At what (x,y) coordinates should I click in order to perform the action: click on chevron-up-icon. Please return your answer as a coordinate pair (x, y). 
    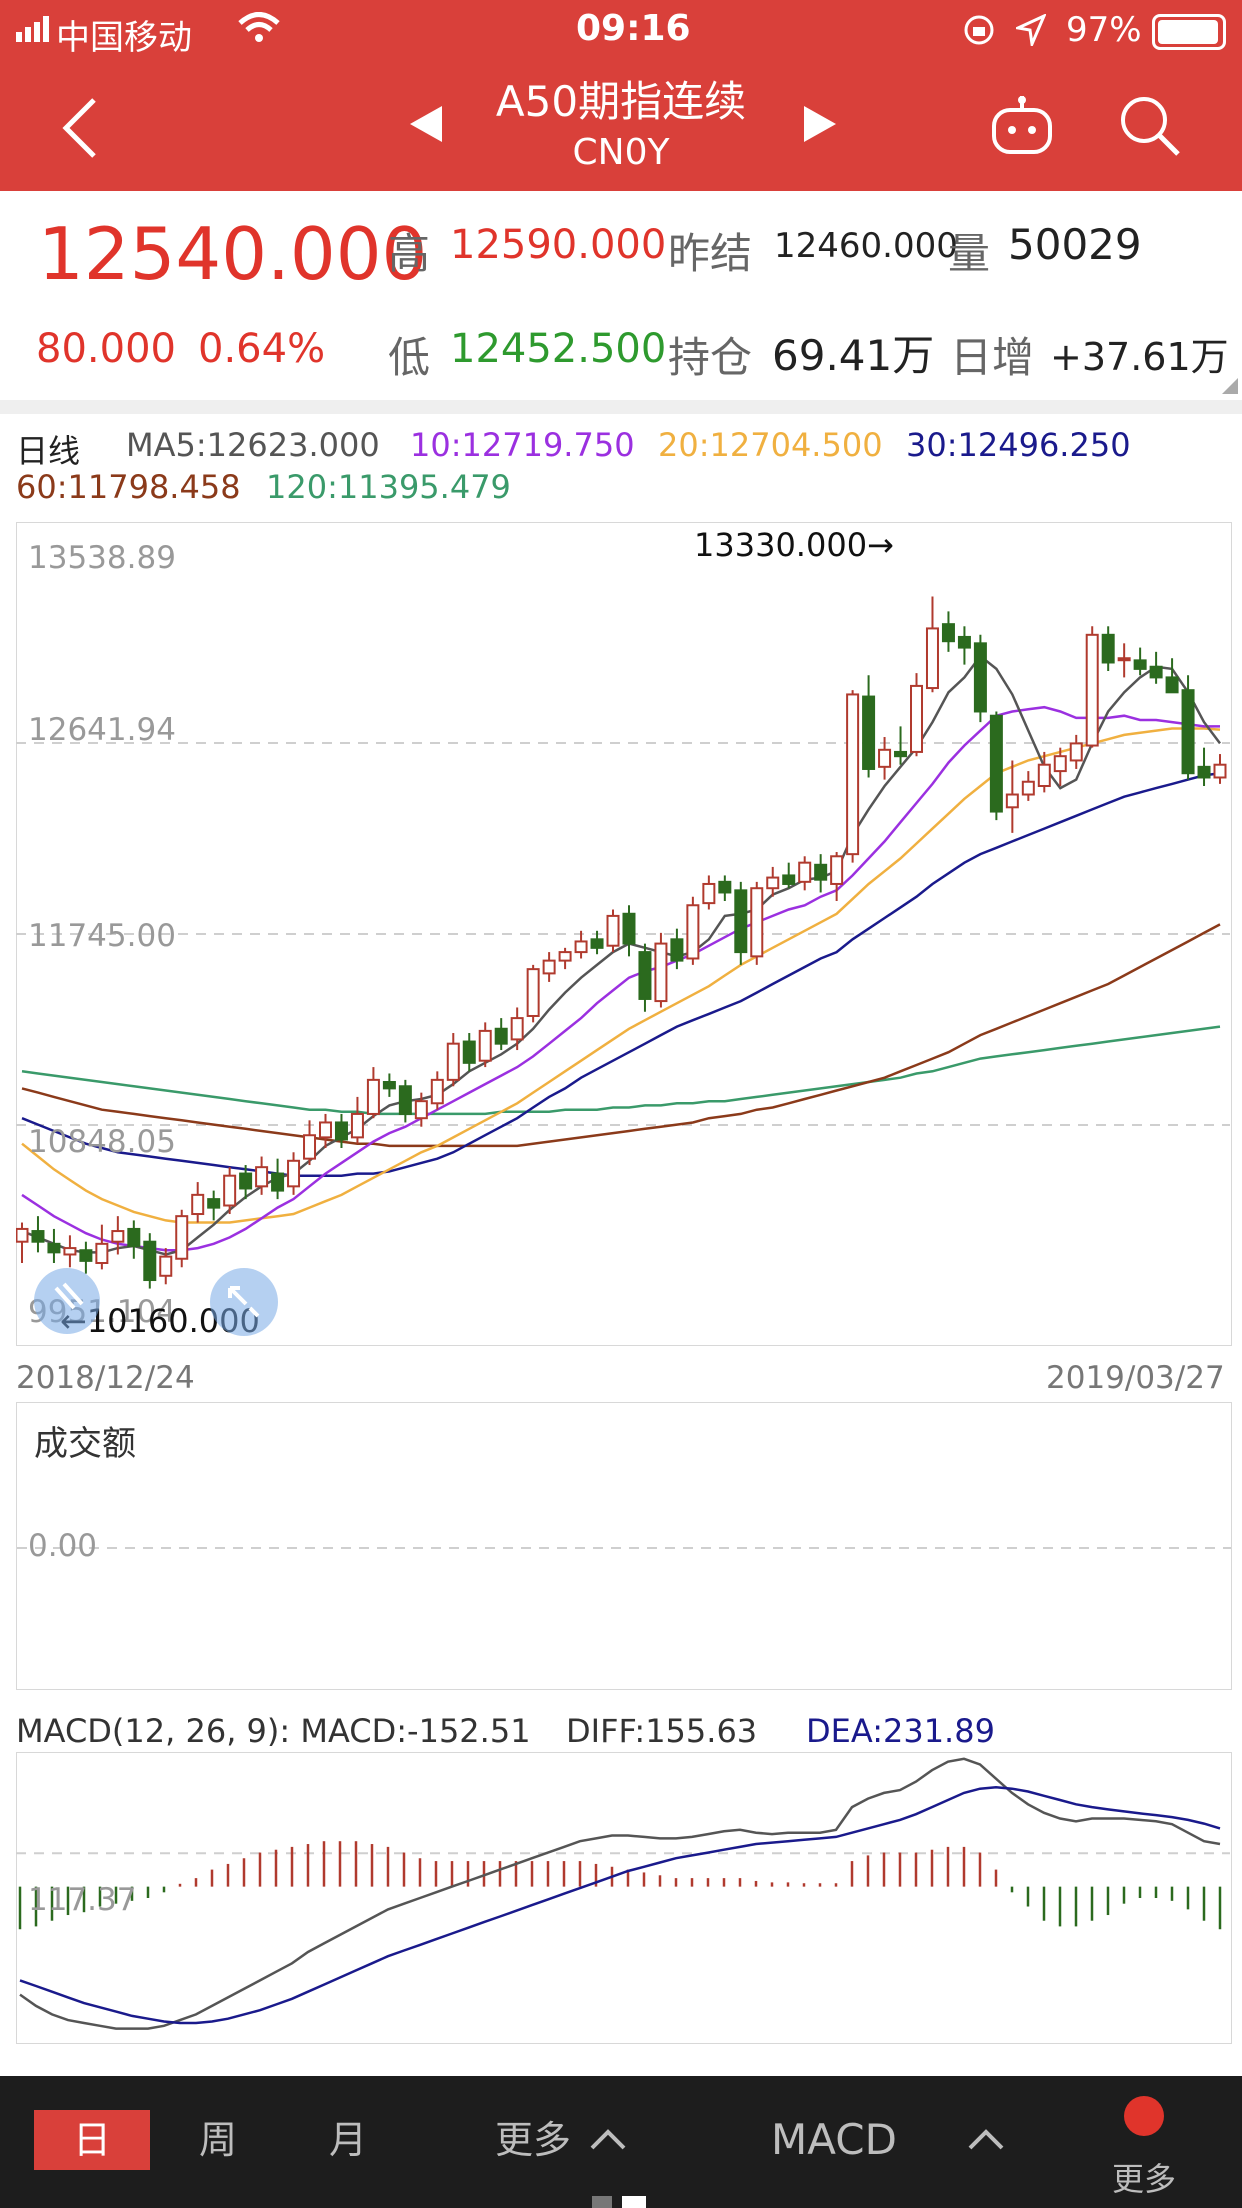
    Looking at the image, I should click on (608, 2139).